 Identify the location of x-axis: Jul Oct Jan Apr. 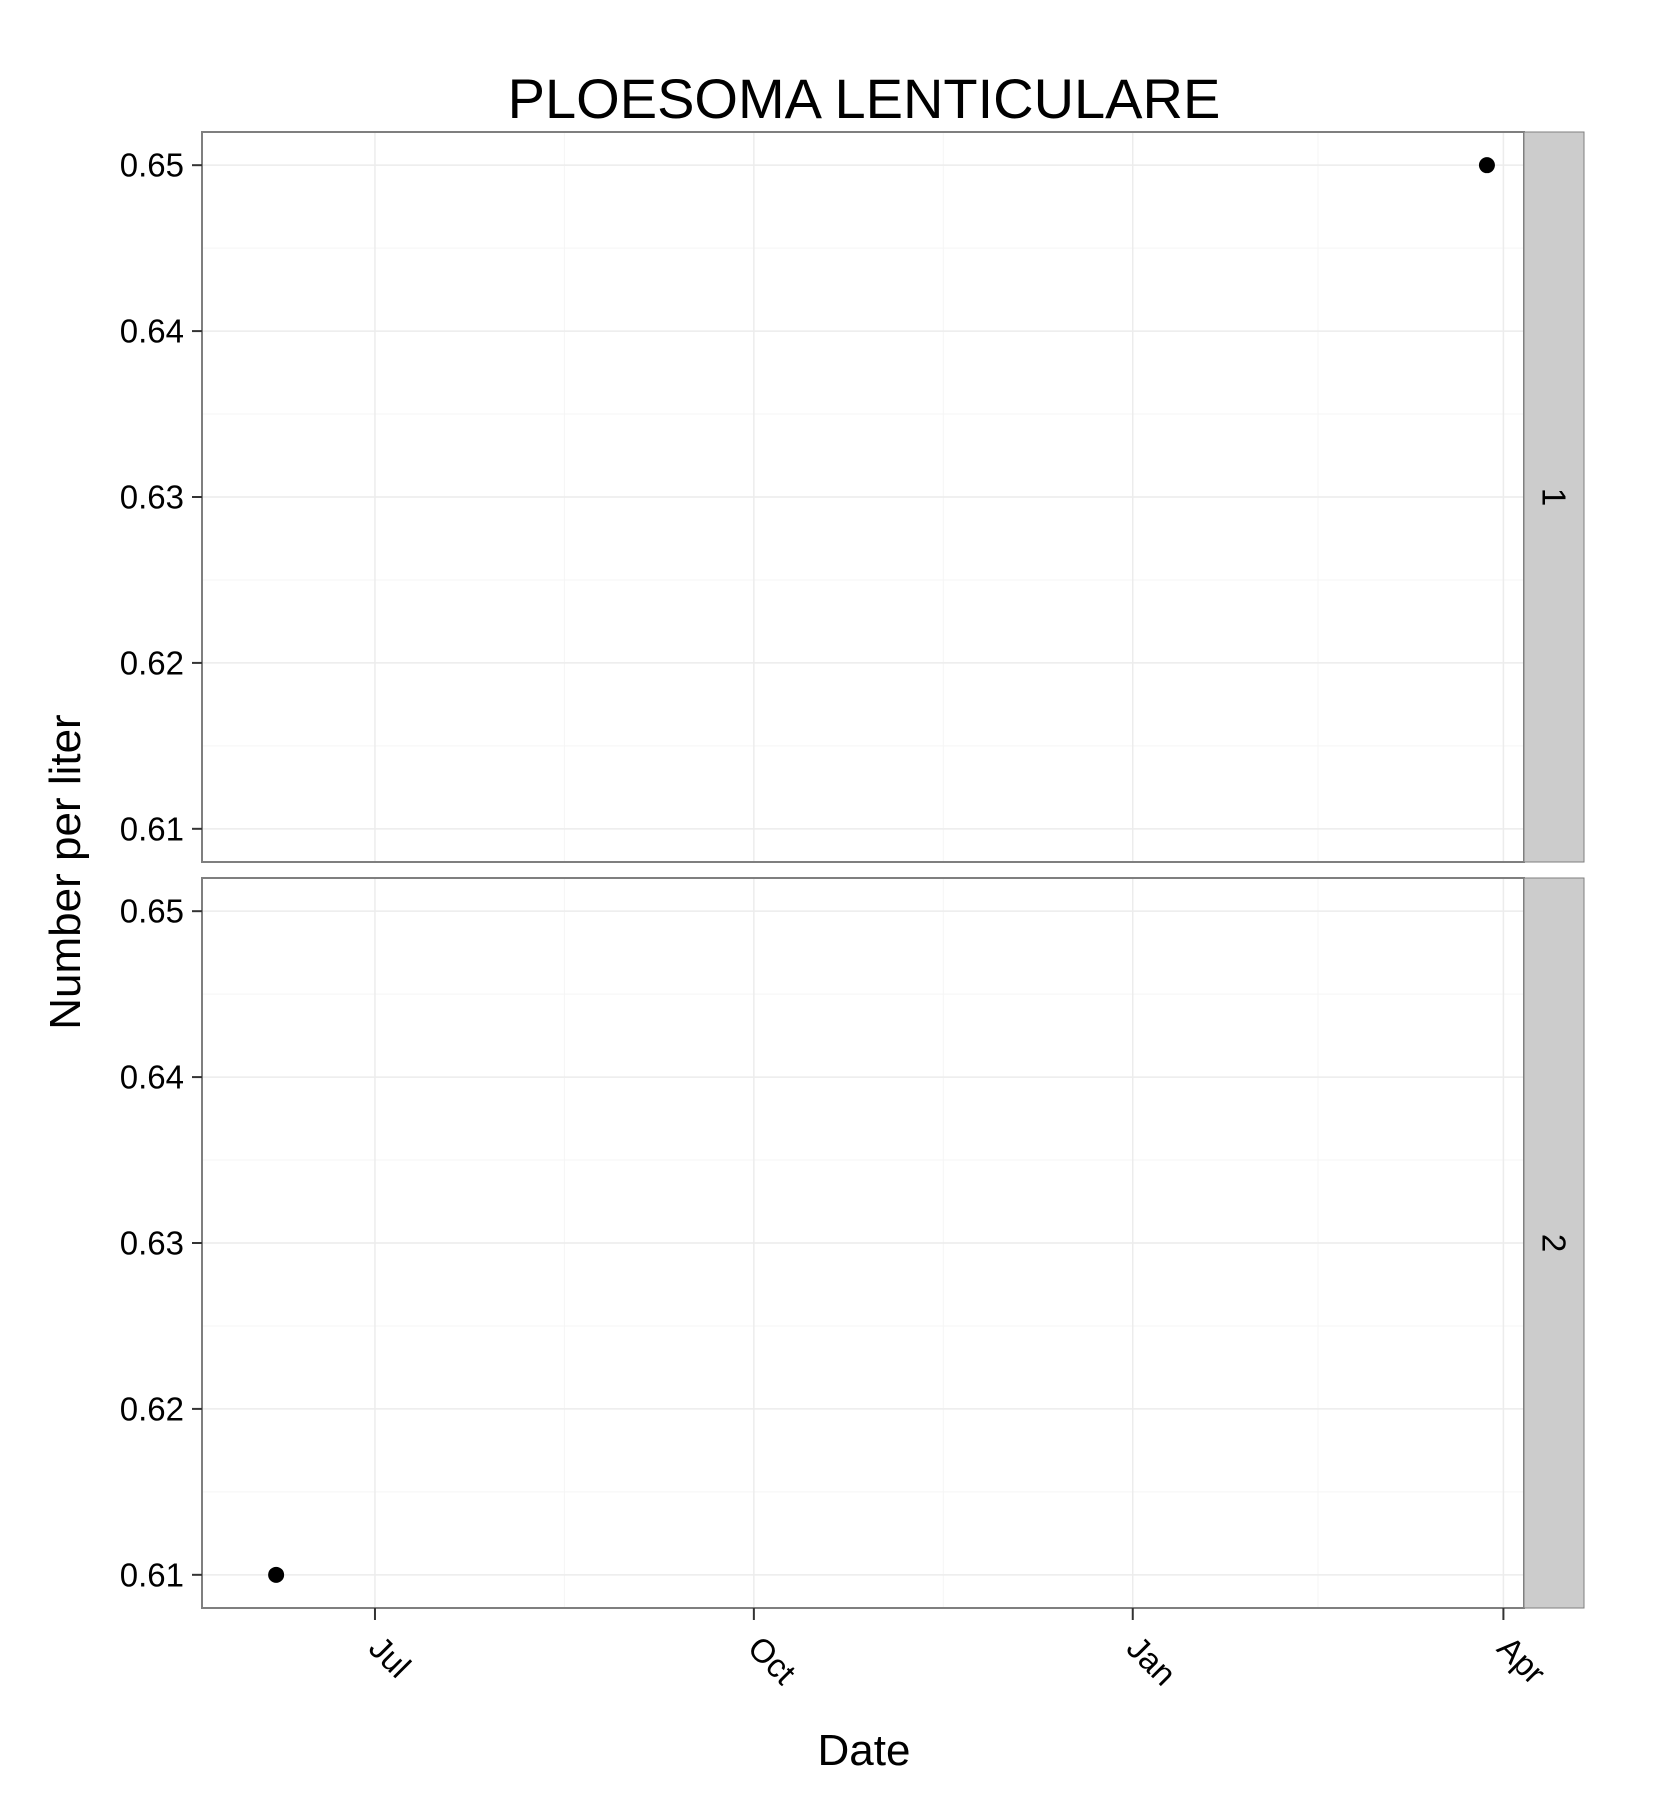
(957, 1650).